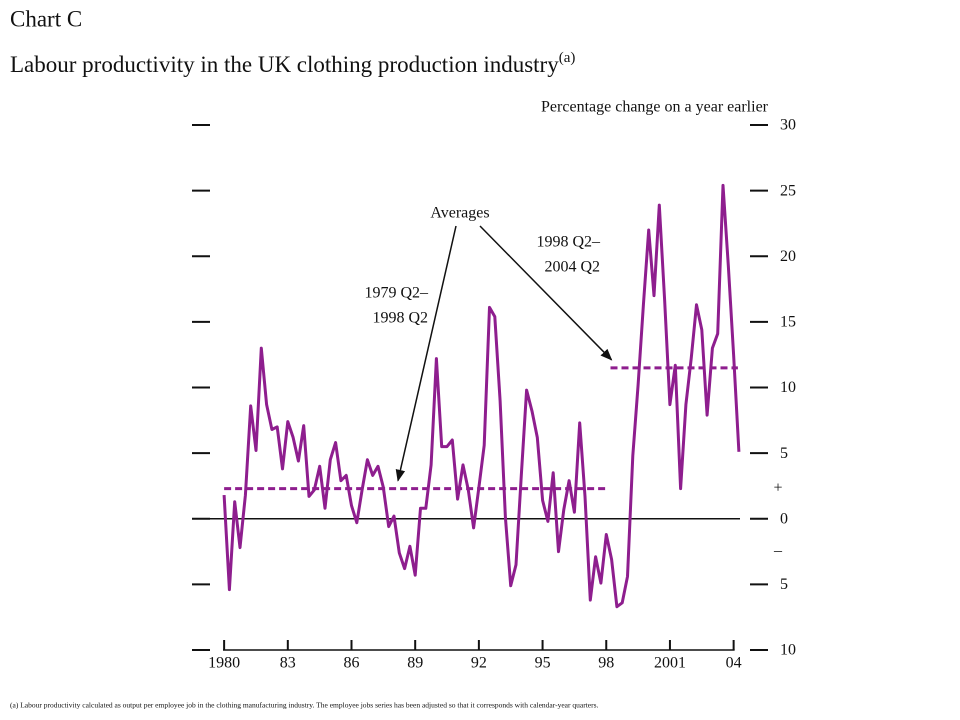 Image resolution: width=960 pixels, height=720 pixels. What do you see at coordinates (788, 190) in the screenshot?
I see `y-tick-label: 25` at bounding box center [788, 190].